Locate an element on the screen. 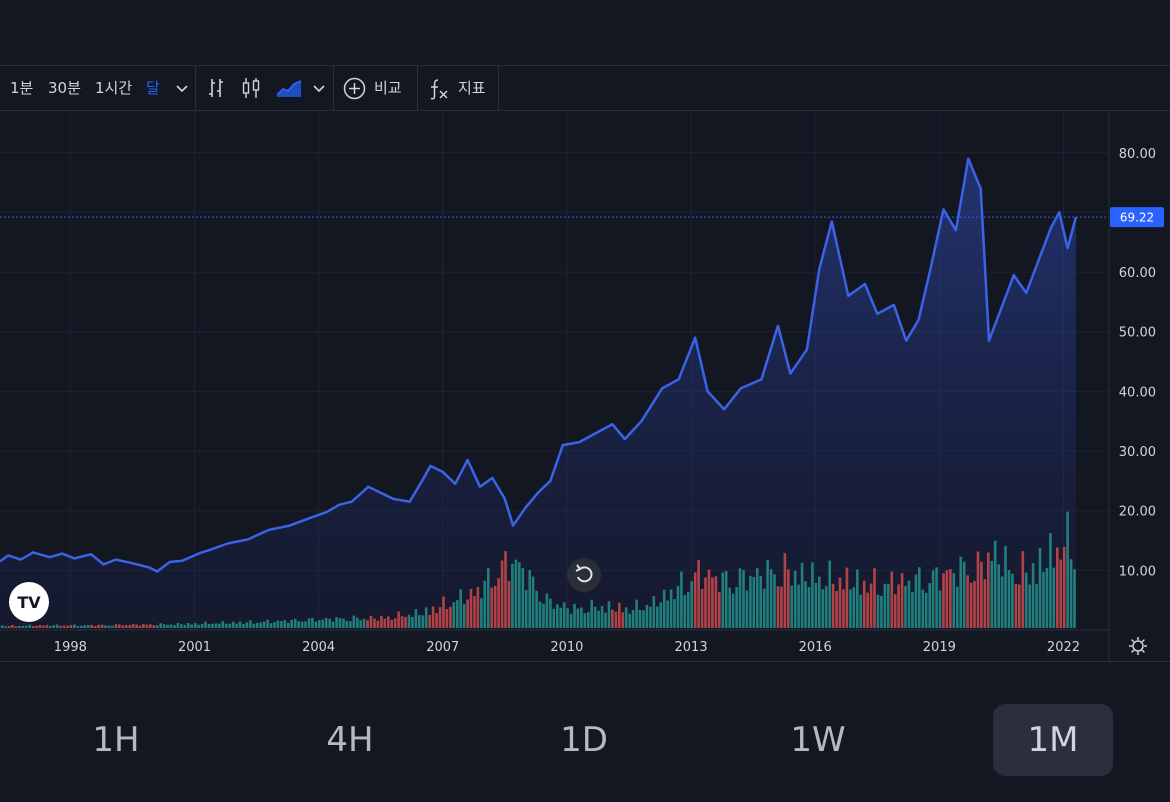  area-chart-icon is located at coordinates (289, 88).